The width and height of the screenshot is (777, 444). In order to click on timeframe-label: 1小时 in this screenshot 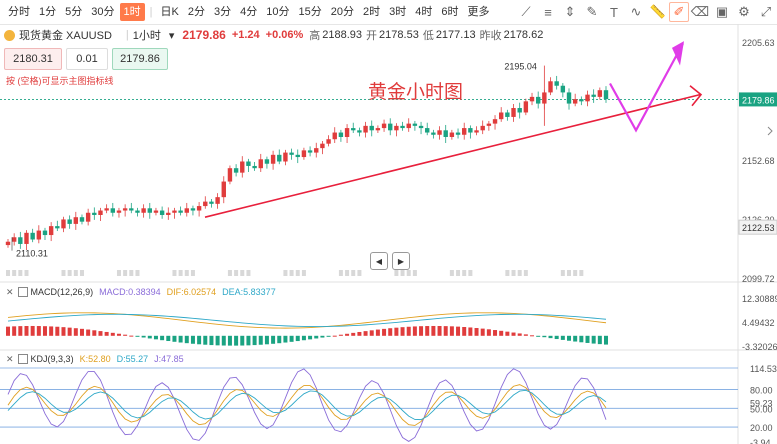, I will do `click(146, 36)`.